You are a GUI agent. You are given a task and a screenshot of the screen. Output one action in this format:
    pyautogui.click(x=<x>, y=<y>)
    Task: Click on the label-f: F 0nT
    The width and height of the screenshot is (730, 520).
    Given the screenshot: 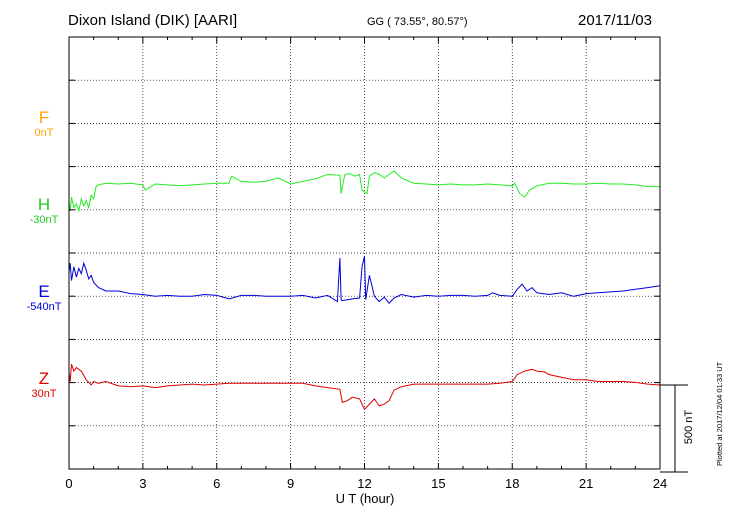 What is the action you would take?
    pyautogui.click(x=44, y=124)
    